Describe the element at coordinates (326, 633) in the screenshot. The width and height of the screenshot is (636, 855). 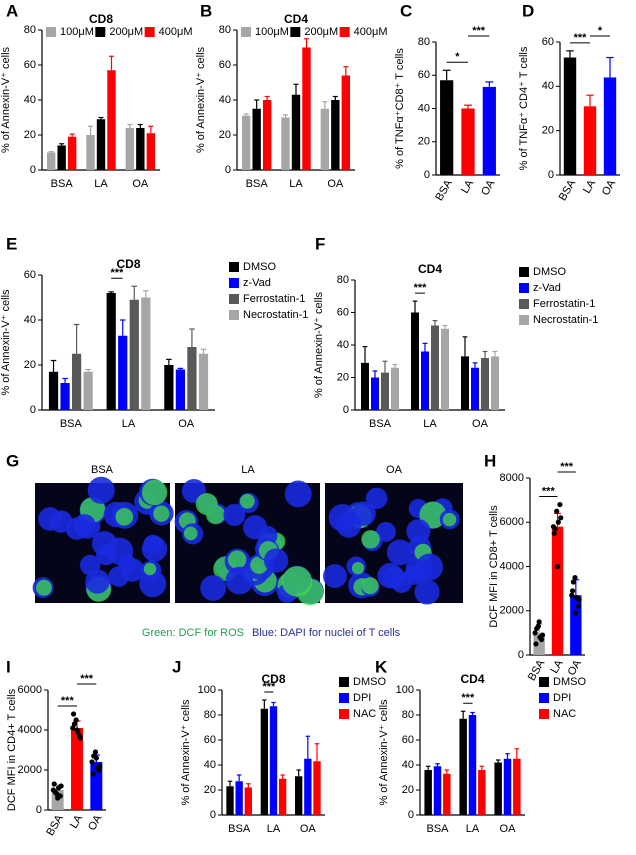
I see `caption-blue: Blue: DAPI for nuclei of T cells` at that location.